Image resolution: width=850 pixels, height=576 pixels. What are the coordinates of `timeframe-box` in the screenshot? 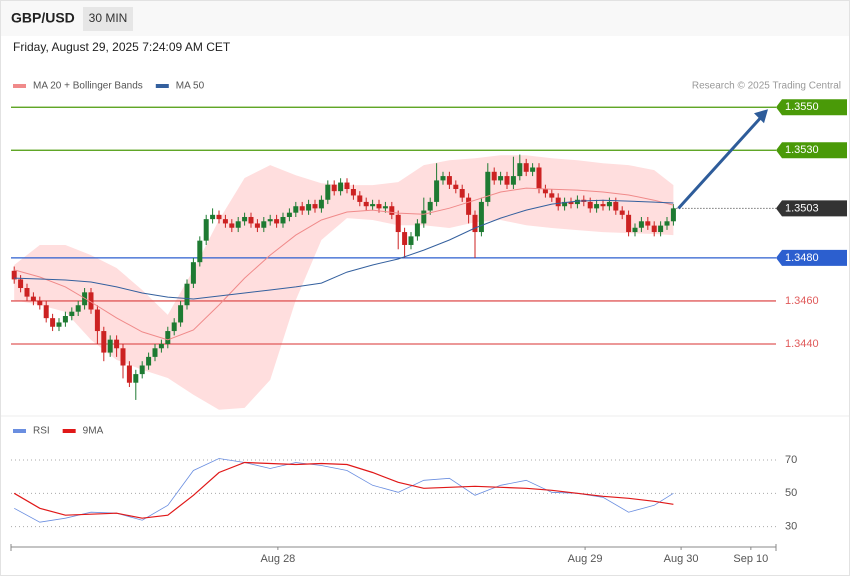 It's located at (108, 19).